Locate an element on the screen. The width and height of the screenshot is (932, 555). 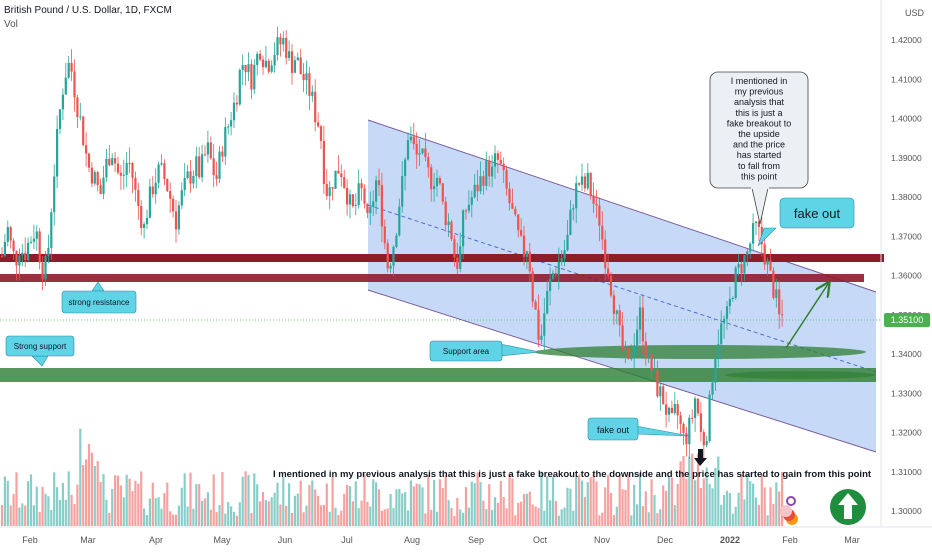
time-tick: Jun is located at coordinates (285, 540).